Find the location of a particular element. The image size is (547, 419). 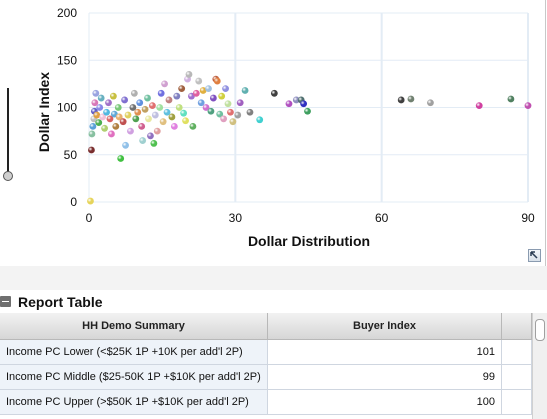

zoom-slider-track is located at coordinates (8, 131).